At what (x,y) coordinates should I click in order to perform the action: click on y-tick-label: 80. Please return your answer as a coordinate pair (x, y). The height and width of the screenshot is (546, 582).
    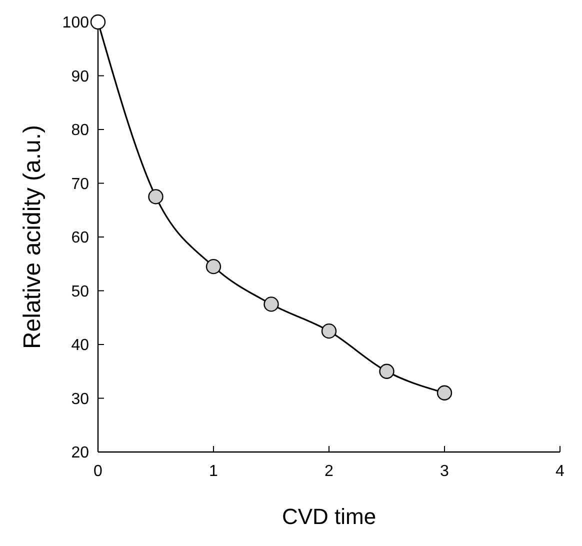
    Looking at the image, I should click on (80, 131).